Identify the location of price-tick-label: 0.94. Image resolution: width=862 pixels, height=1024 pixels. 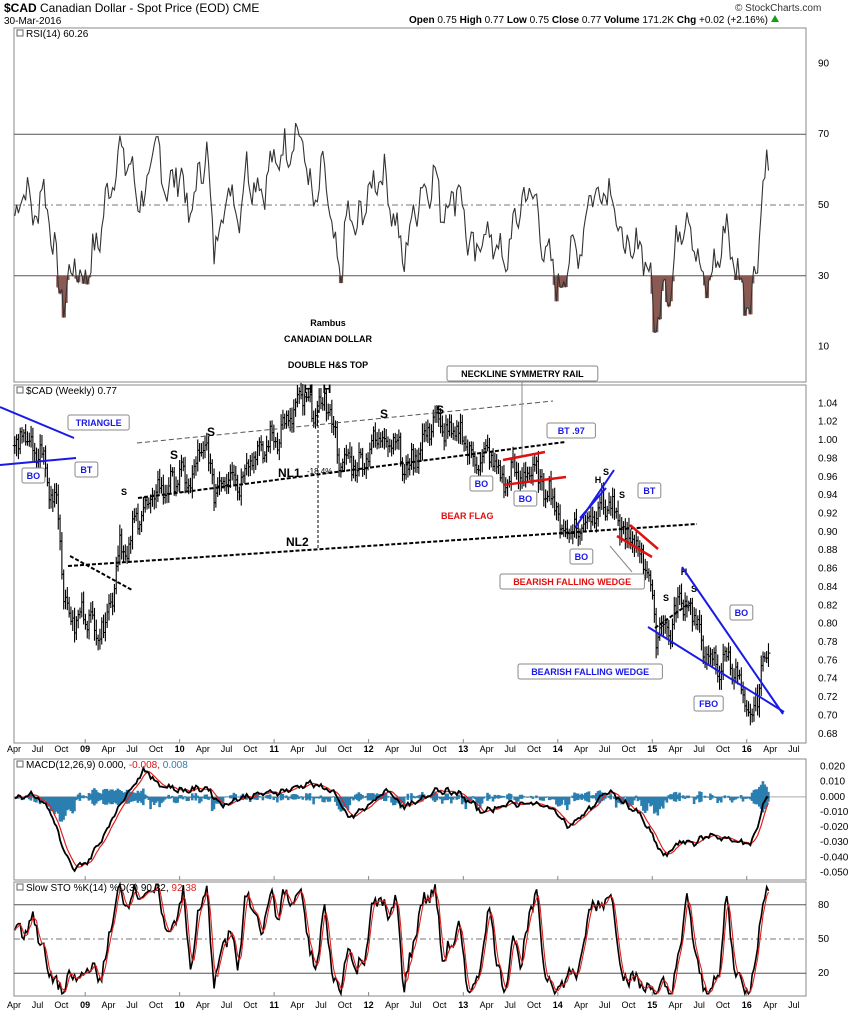
(828, 495).